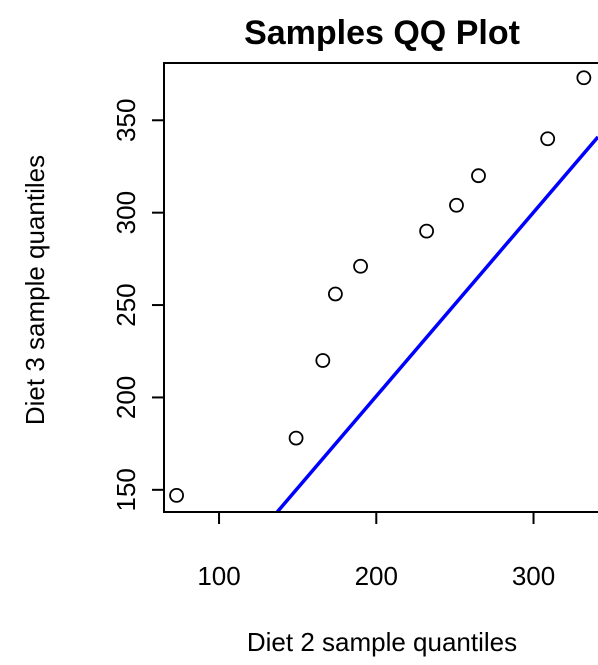 This screenshot has width=598, height=665. What do you see at coordinates (533, 576) in the screenshot?
I see `x-tick-label: 300` at bounding box center [533, 576].